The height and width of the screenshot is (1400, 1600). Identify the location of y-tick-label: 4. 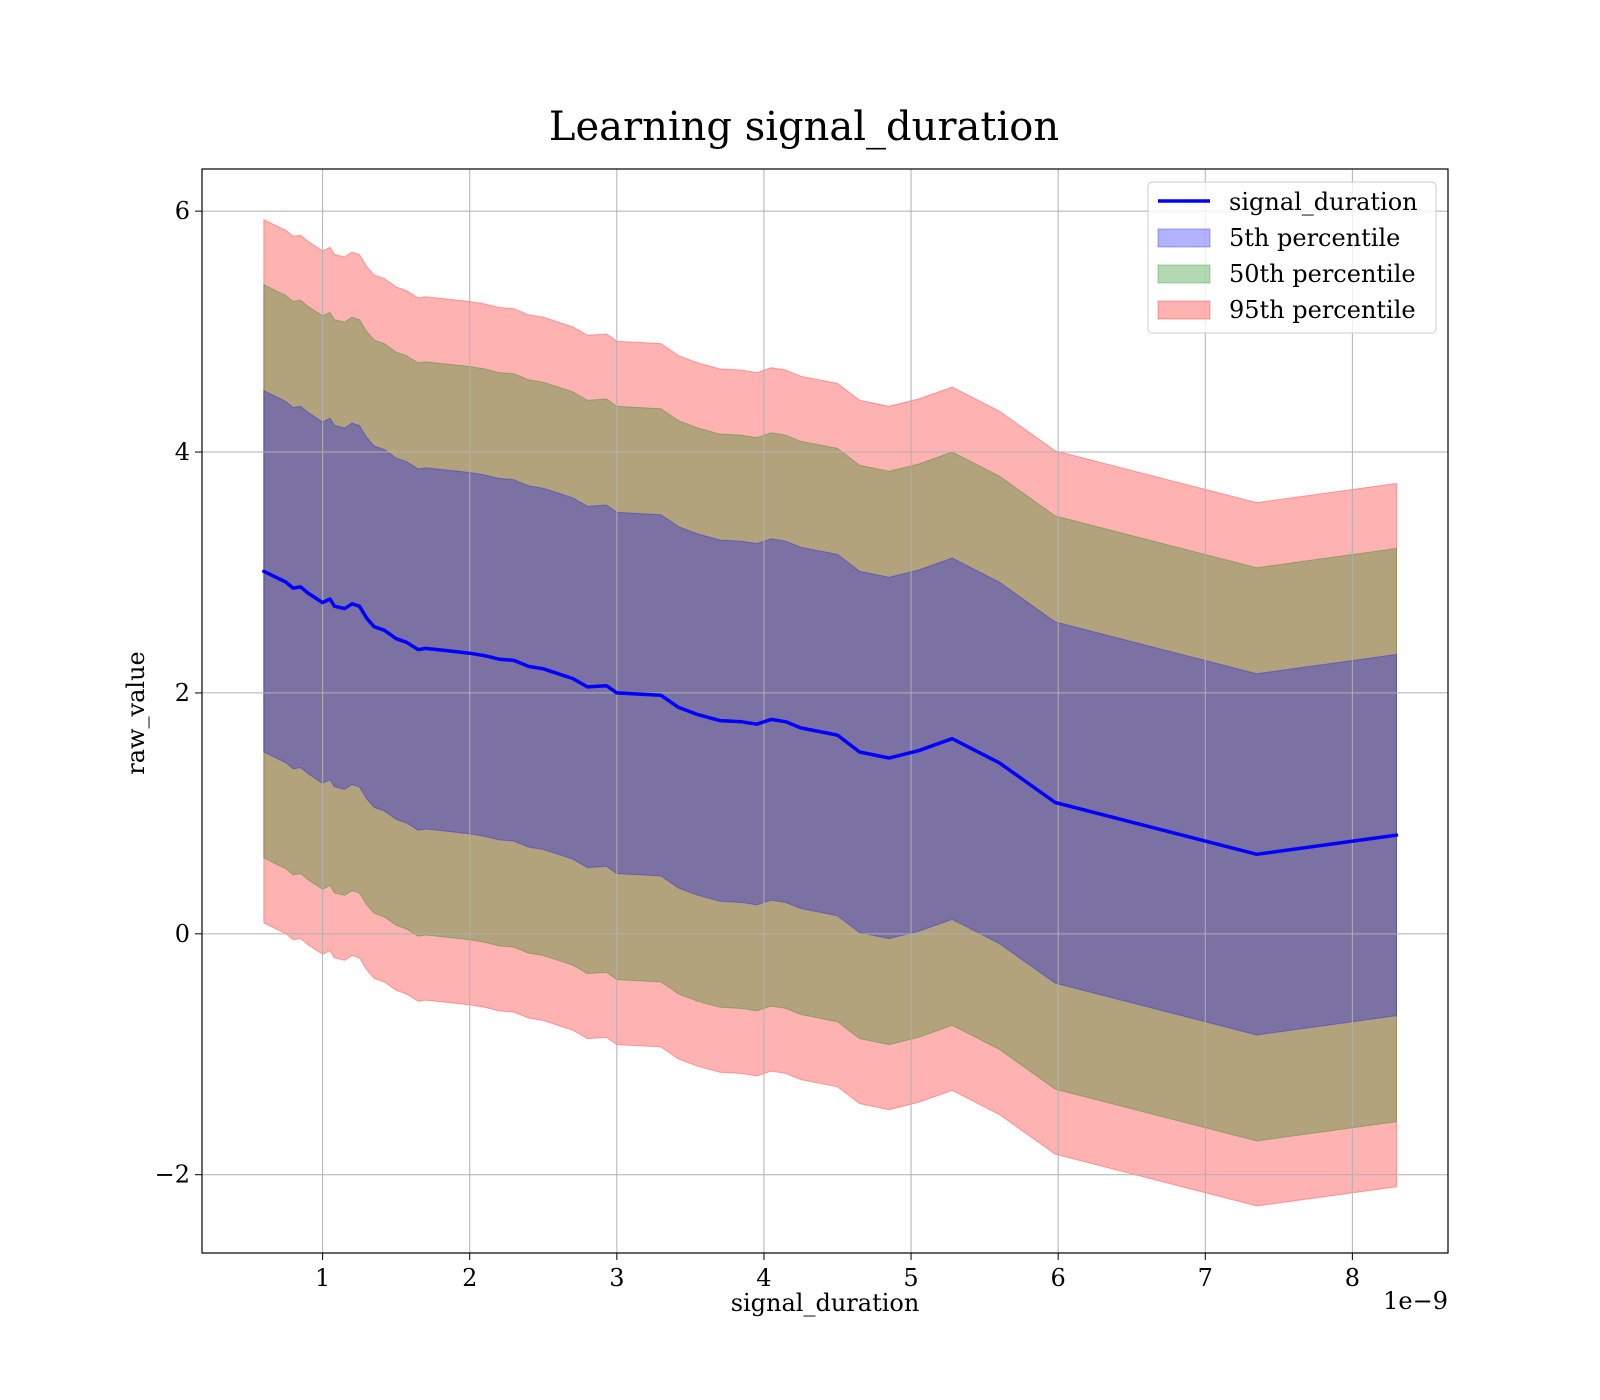
(182, 452).